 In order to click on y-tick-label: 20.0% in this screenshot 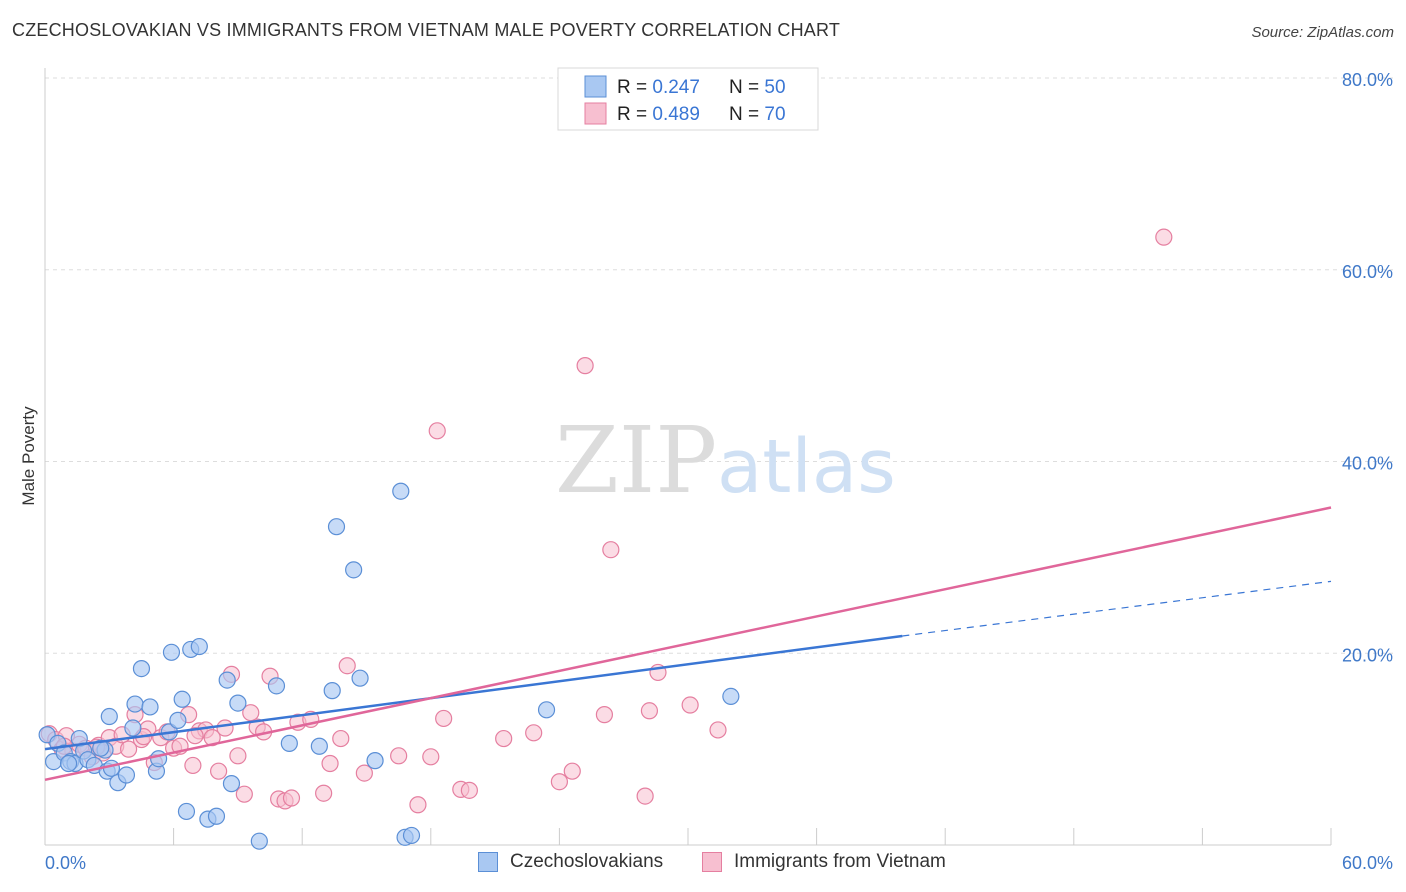, I will do `click(1367, 655)`.